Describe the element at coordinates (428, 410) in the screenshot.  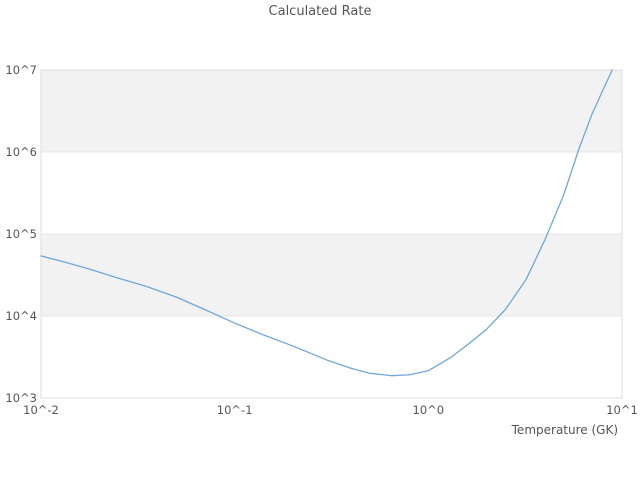
I see `x-tick-label: 10^0` at that location.